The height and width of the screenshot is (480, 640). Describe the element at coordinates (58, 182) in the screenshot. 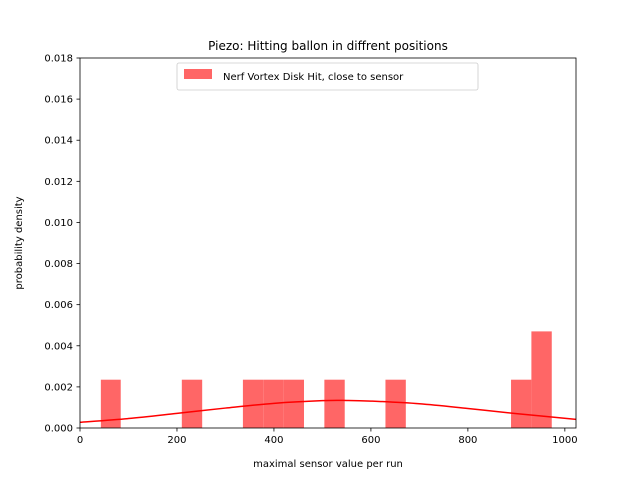

I see `y-tick-label: 0.012` at that location.